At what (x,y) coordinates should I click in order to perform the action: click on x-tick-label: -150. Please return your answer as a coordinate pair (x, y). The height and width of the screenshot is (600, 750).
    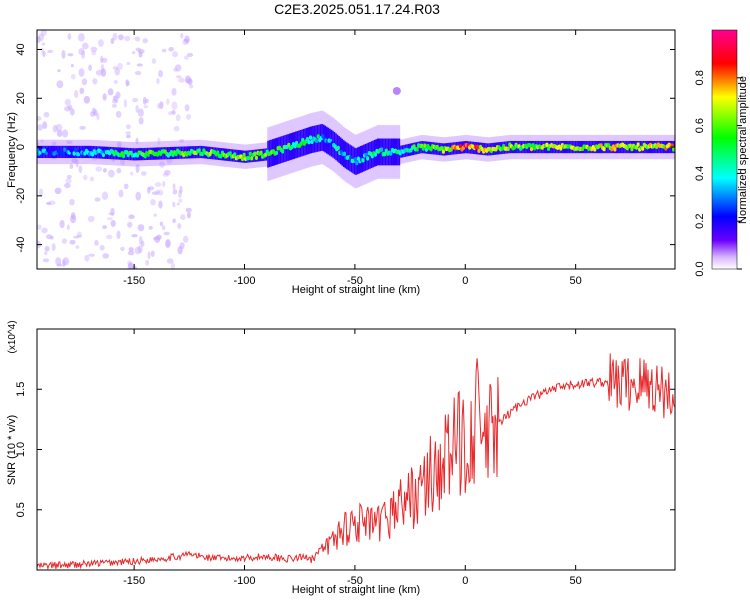
    Looking at the image, I should click on (134, 281).